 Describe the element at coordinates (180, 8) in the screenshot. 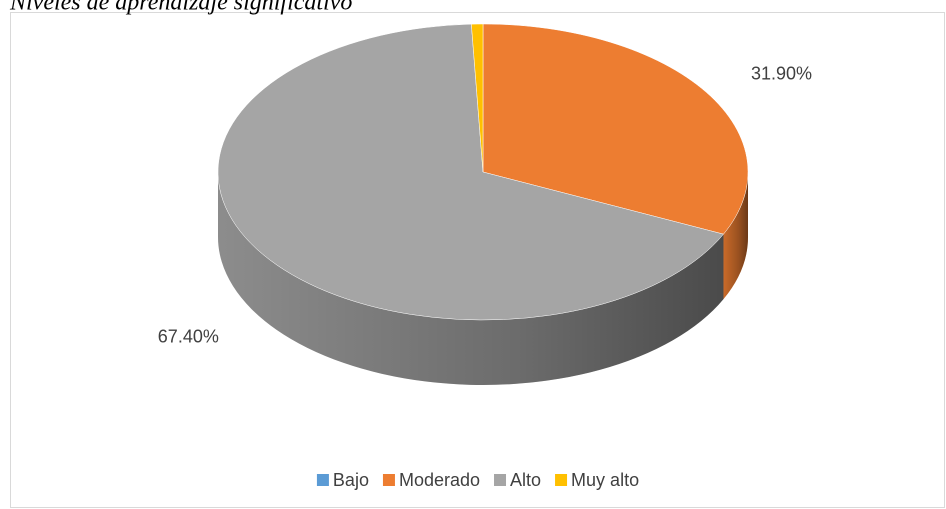

I see `chart-title: Niveles de aprendizaje significativo` at that location.